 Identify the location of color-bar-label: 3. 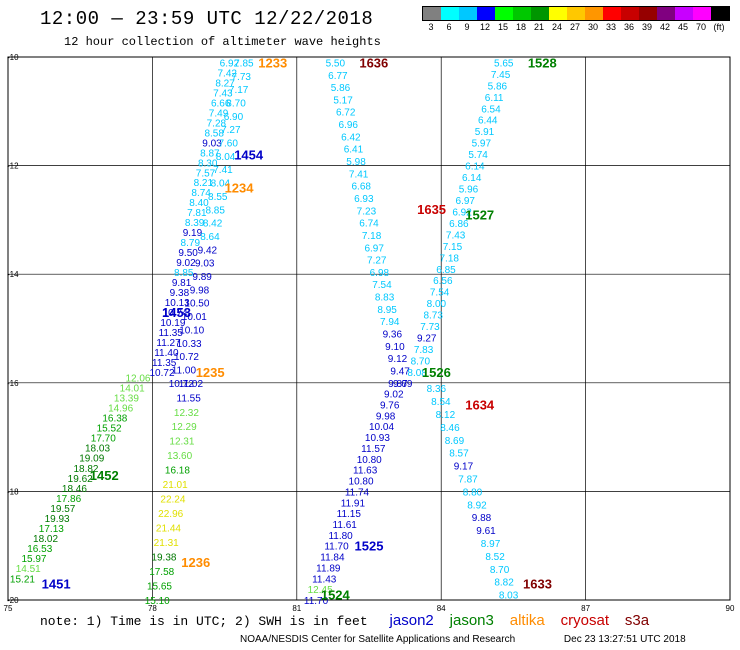
(431, 27).